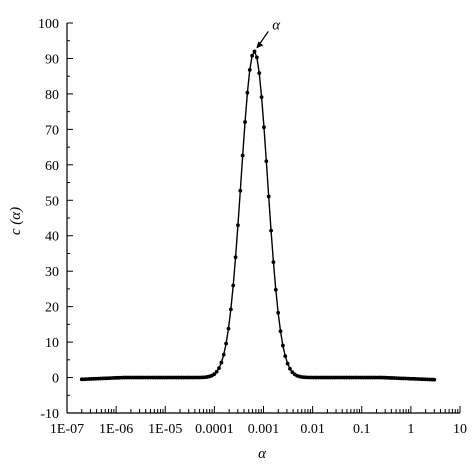 The height and width of the screenshot is (474, 474). What do you see at coordinates (262, 454) in the screenshot?
I see `x-axis-label: α` at bounding box center [262, 454].